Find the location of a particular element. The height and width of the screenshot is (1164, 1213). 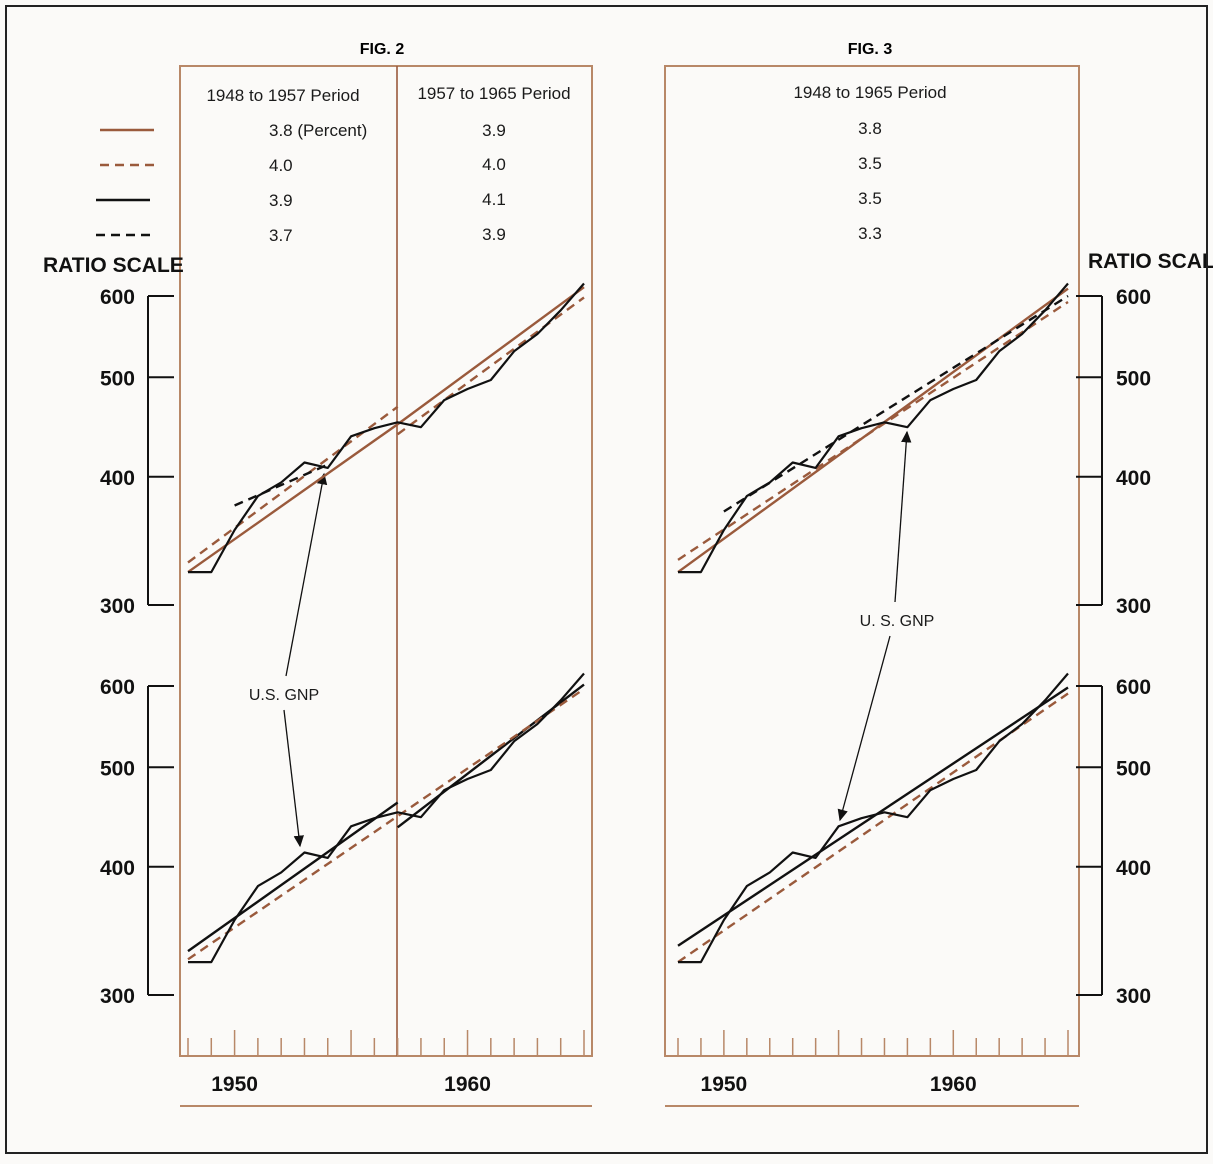

fig2-gnp-label: U.S. GNP is located at coordinates (284, 695).